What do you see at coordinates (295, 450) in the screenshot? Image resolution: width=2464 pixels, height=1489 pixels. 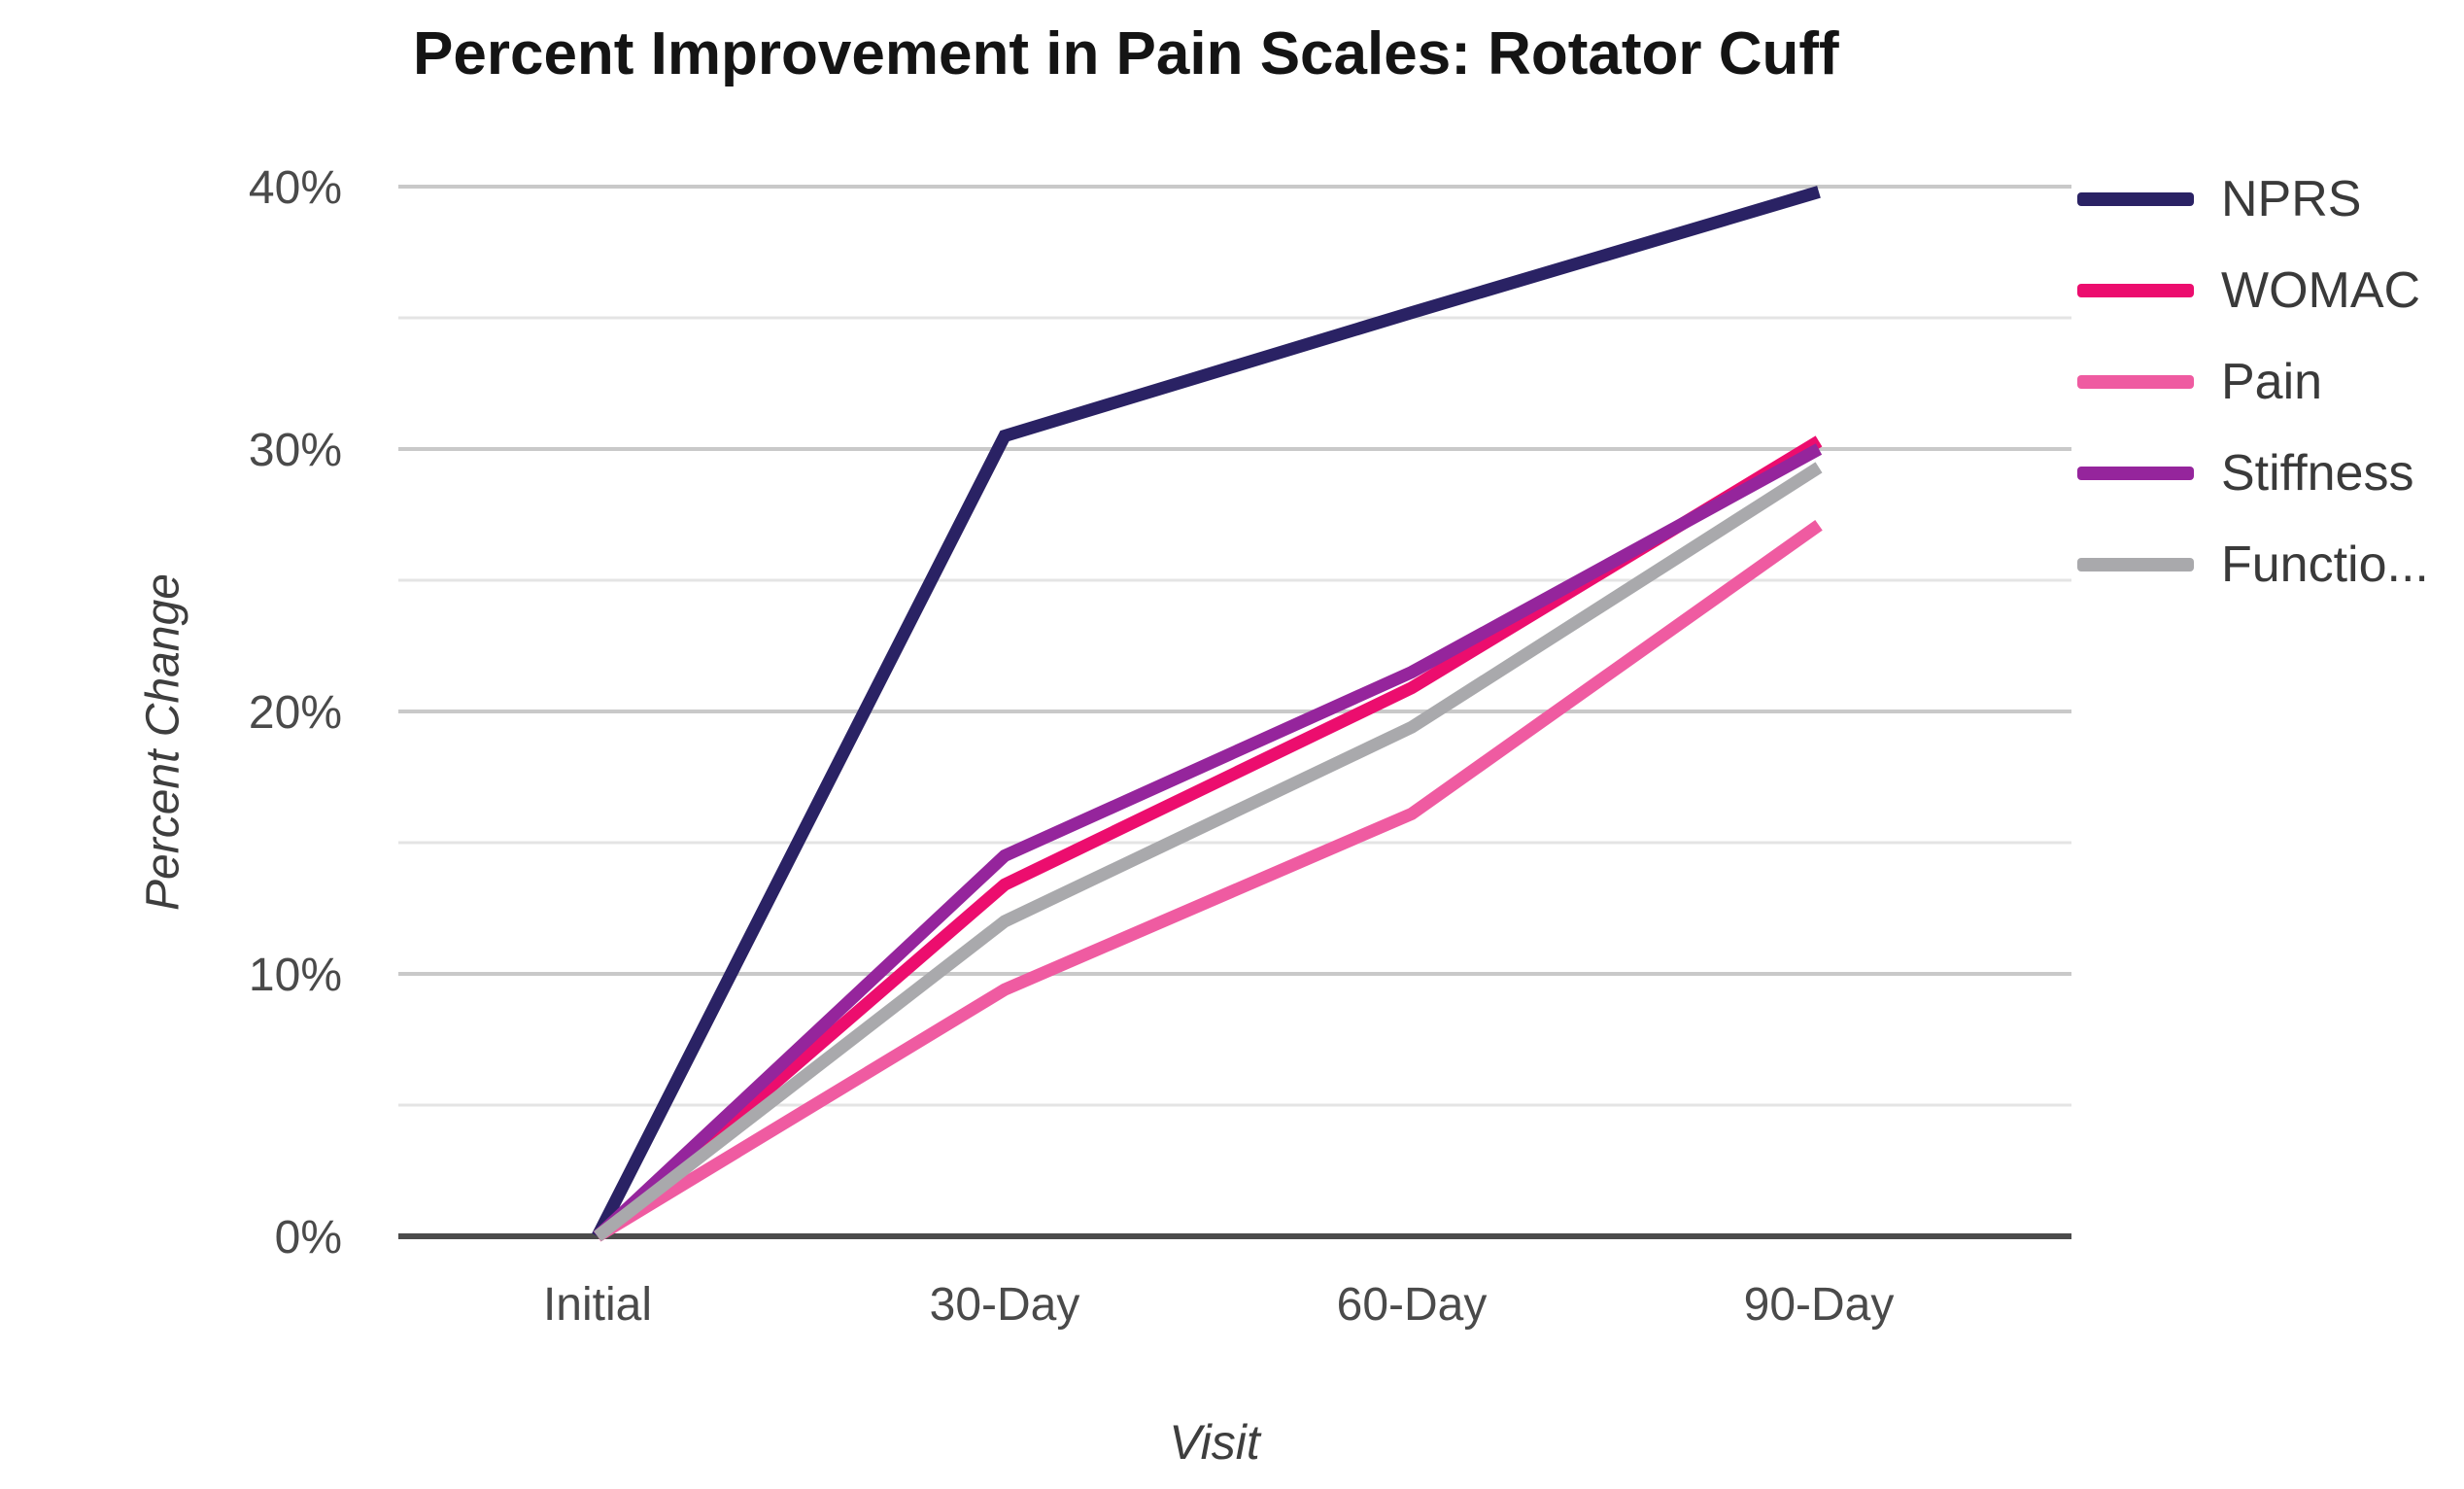 I see `y-tick-label-30: 30%` at bounding box center [295, 450].